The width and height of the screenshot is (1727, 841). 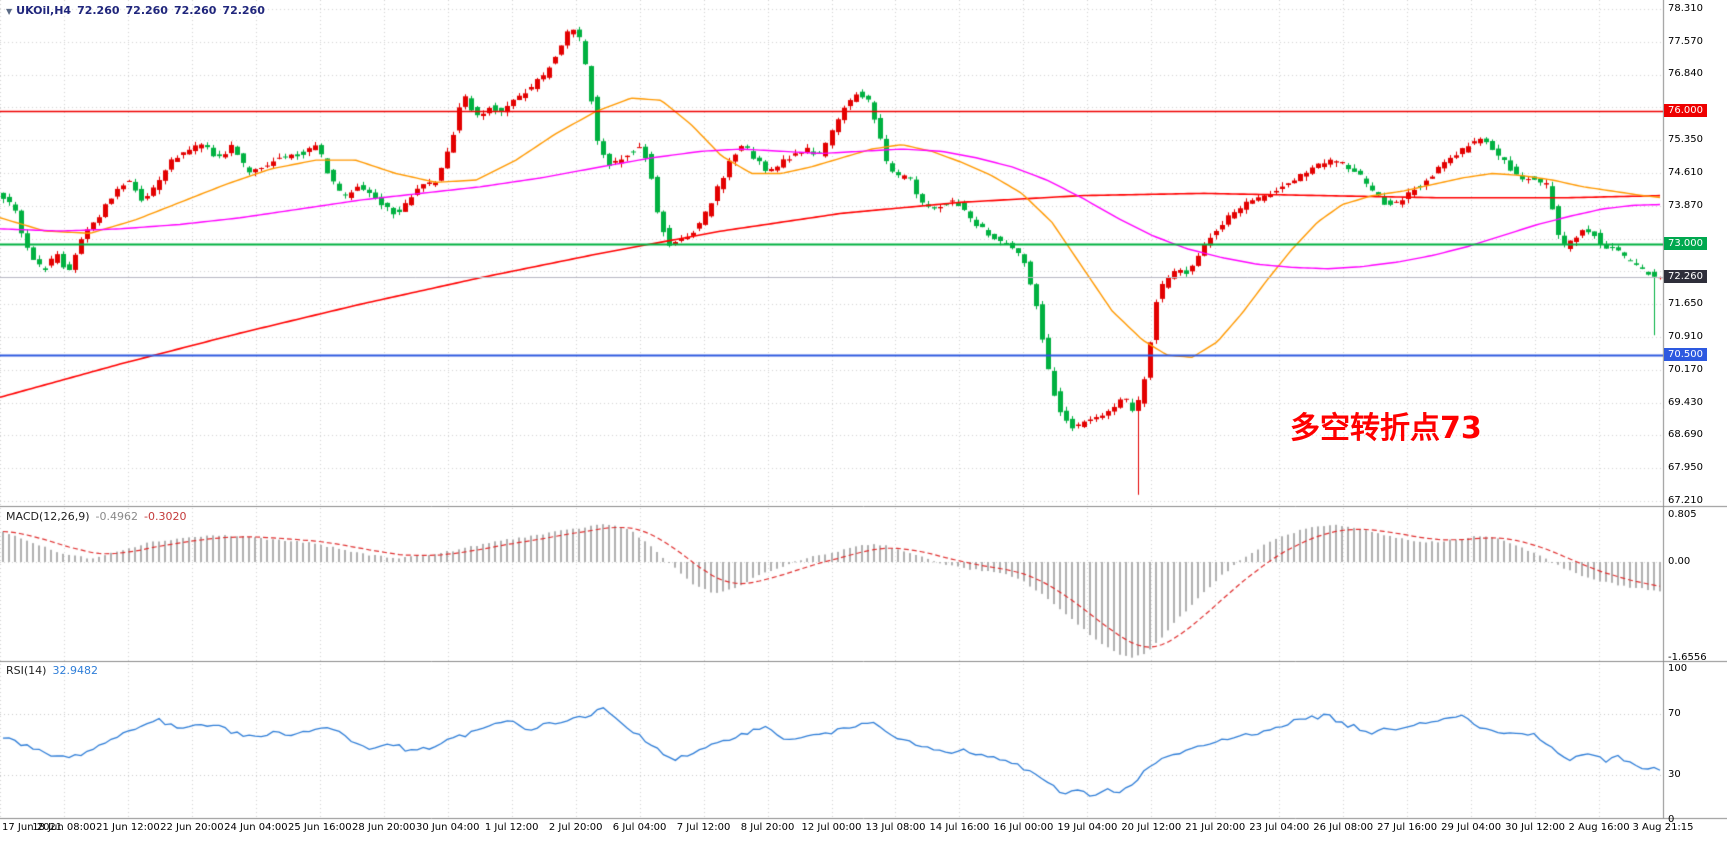 I want to click on time-tick-label: 30 Jun 04:00, so click(x=447, y=827).